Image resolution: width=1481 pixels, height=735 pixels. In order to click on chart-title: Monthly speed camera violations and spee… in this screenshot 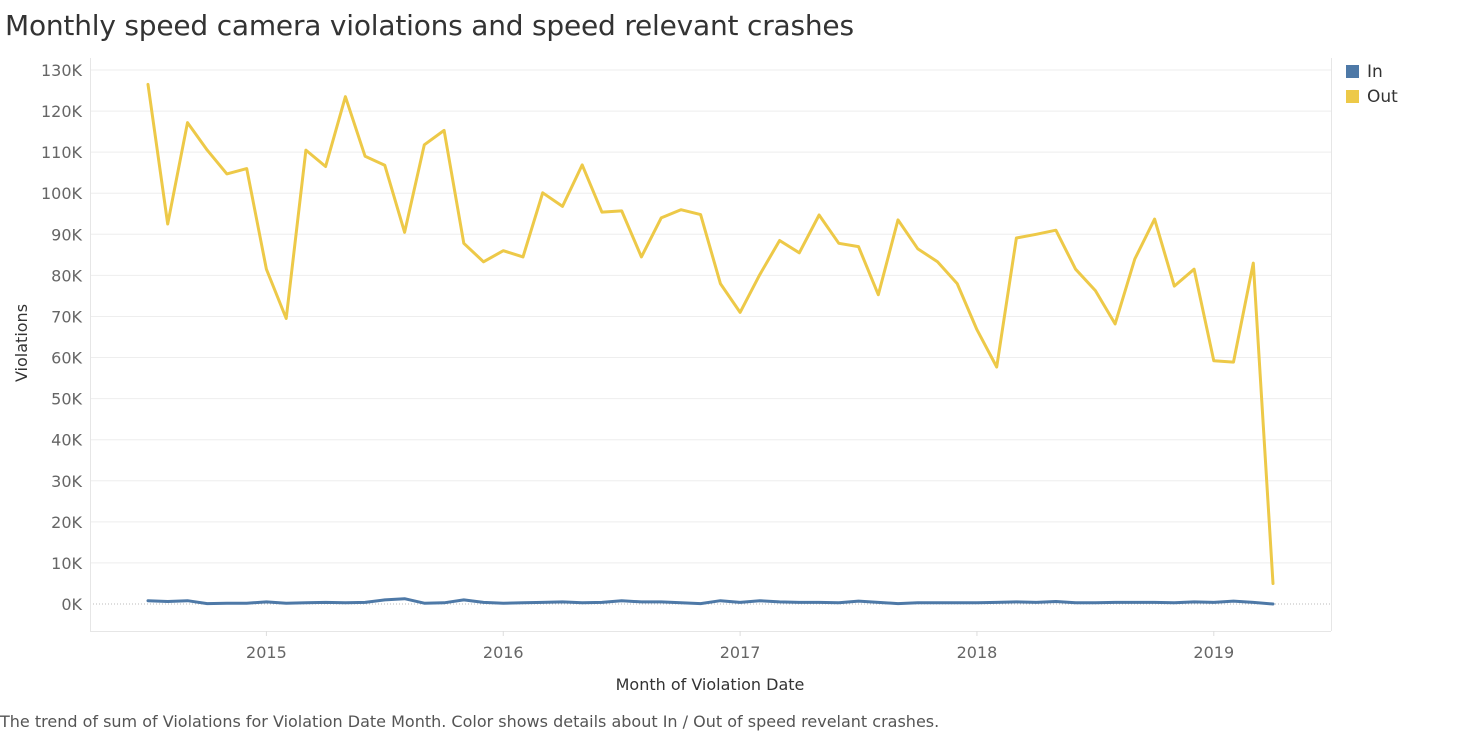, I will do `click(429, 25)`.